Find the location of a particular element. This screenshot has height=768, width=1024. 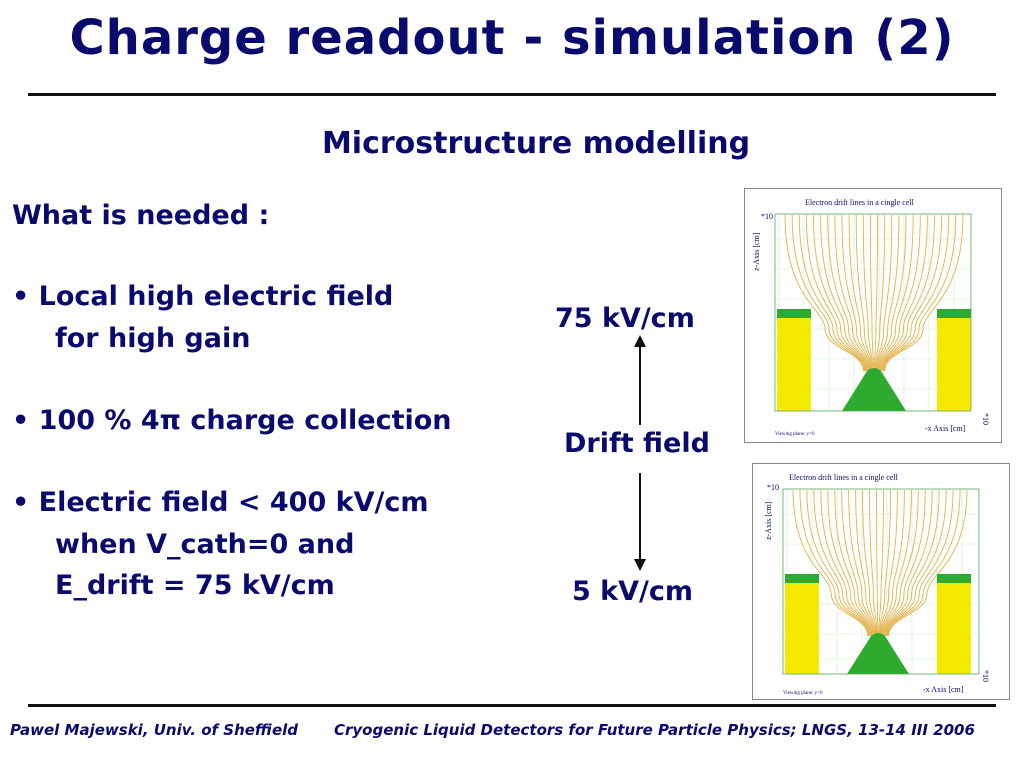

slide-subtitle: Microstructure modelling is located at coordinates (536, 143).